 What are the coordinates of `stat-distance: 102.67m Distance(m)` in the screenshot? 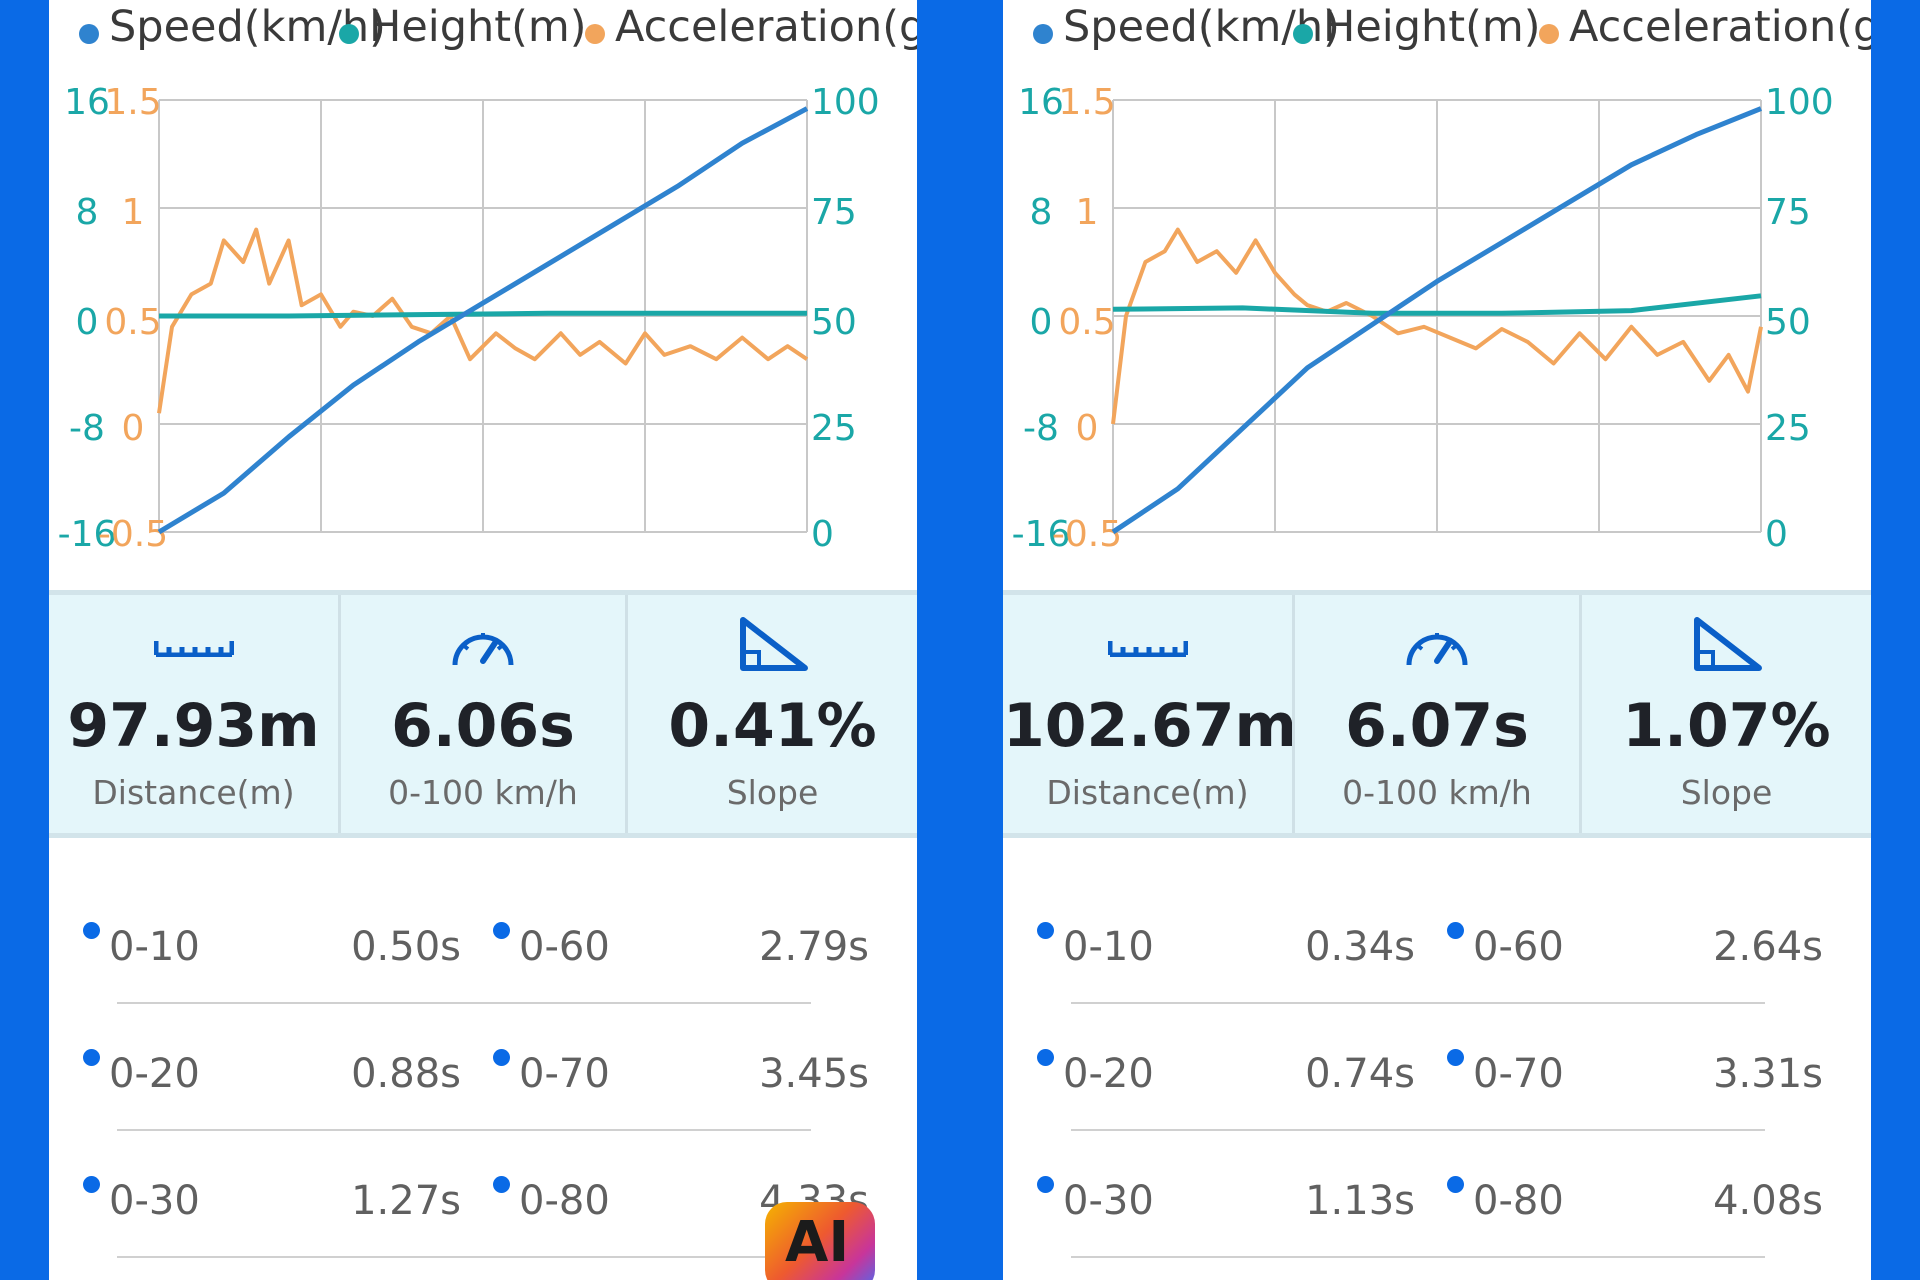 It's located at (1150, 714).